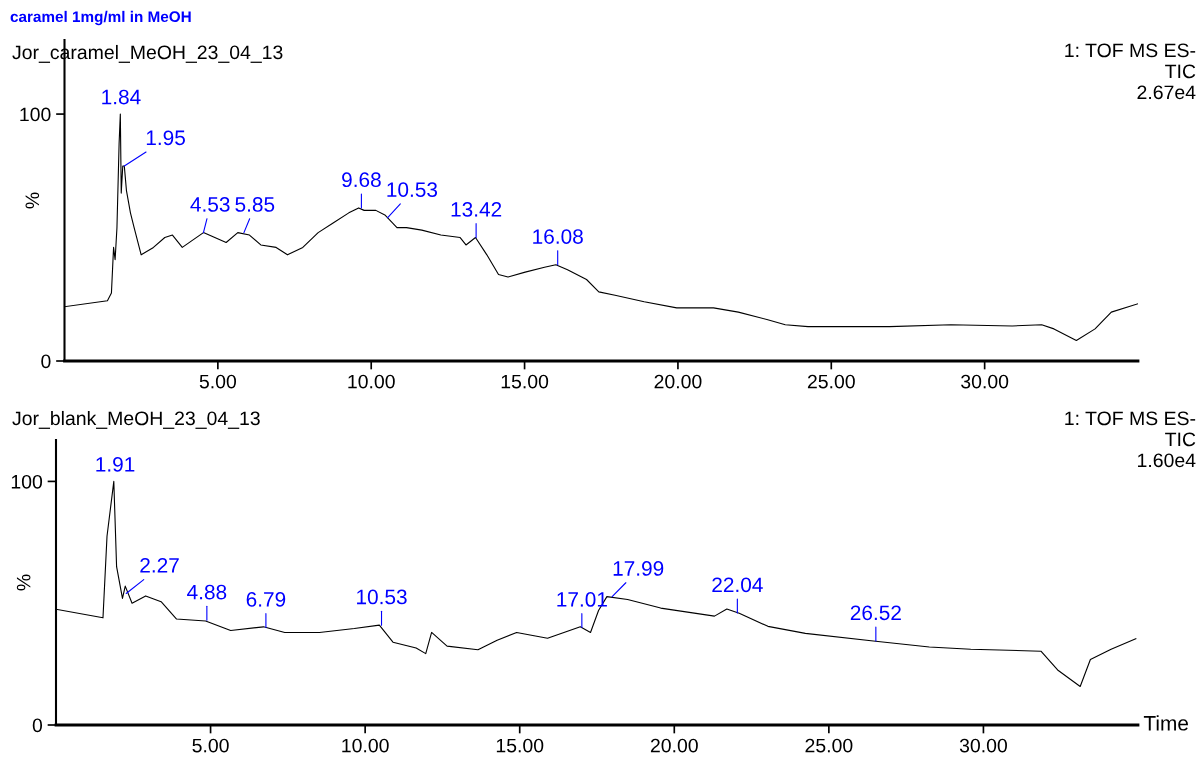 This screenshot has width=1202, height=760. What do you see at coordinates (476, 209) in the screenshot?
I see `annotation: 13.42` at bounding box center [476, 209].